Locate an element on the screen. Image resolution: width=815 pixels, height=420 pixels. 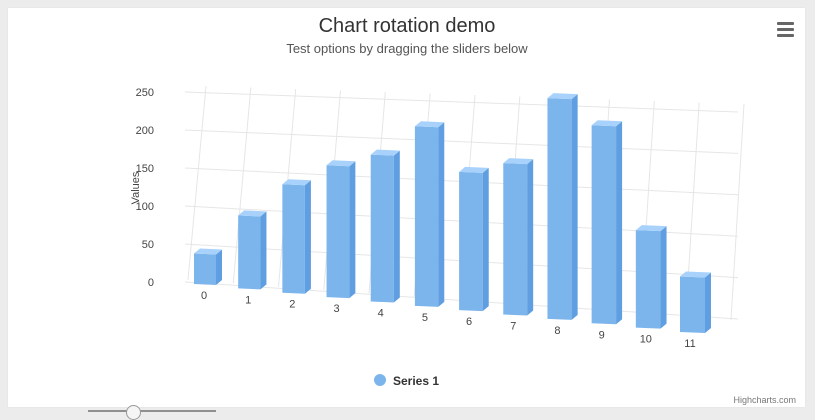
x-tick-label-6: 6 is located at coordinates (469, 322).